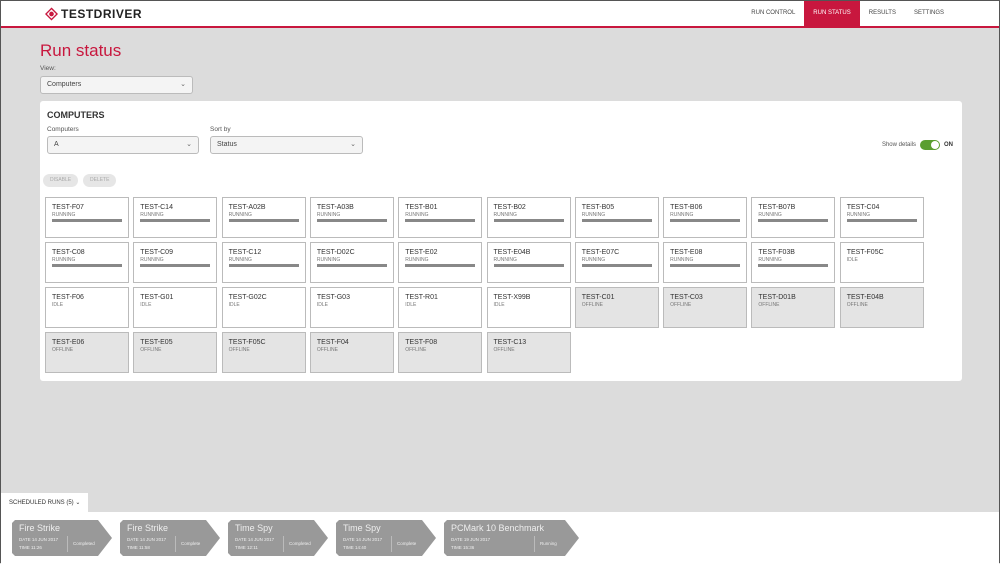 The image size is (1000, 564). Describe the element at coordinates (87, 262) in the screenshot. I see `computer-card: TEST-C08 RUNNING` at that location.